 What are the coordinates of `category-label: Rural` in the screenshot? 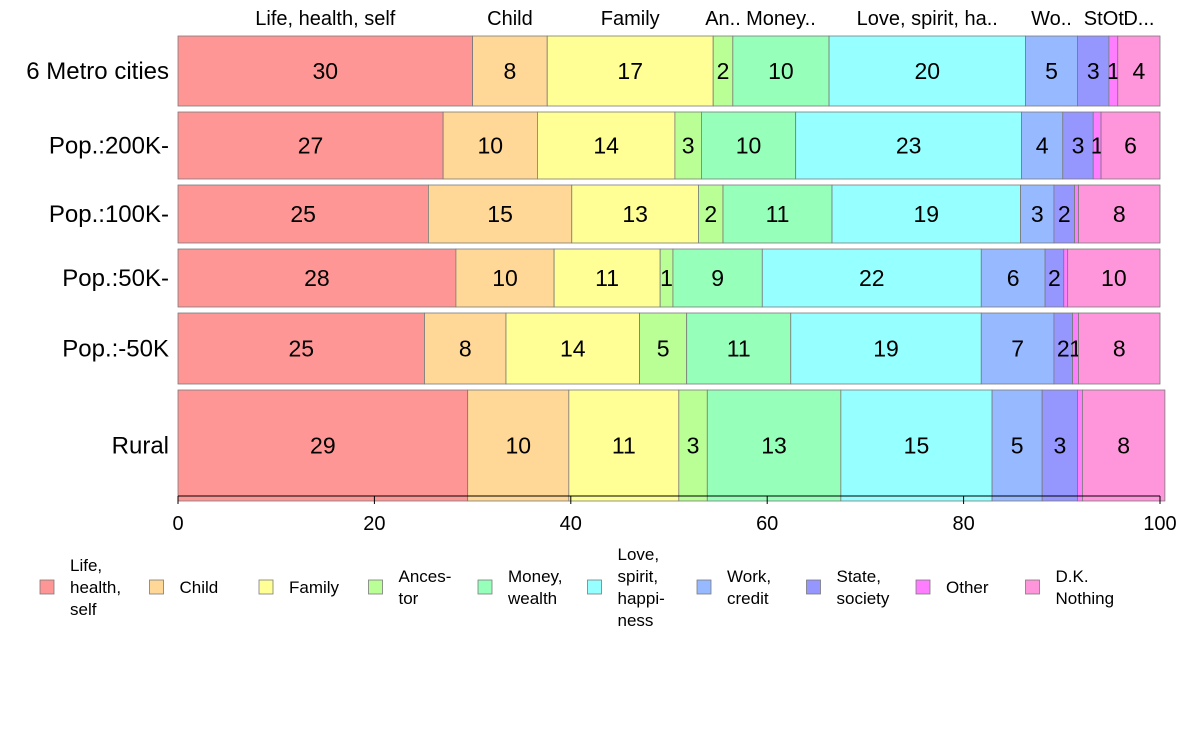 It's located at (140, 446).